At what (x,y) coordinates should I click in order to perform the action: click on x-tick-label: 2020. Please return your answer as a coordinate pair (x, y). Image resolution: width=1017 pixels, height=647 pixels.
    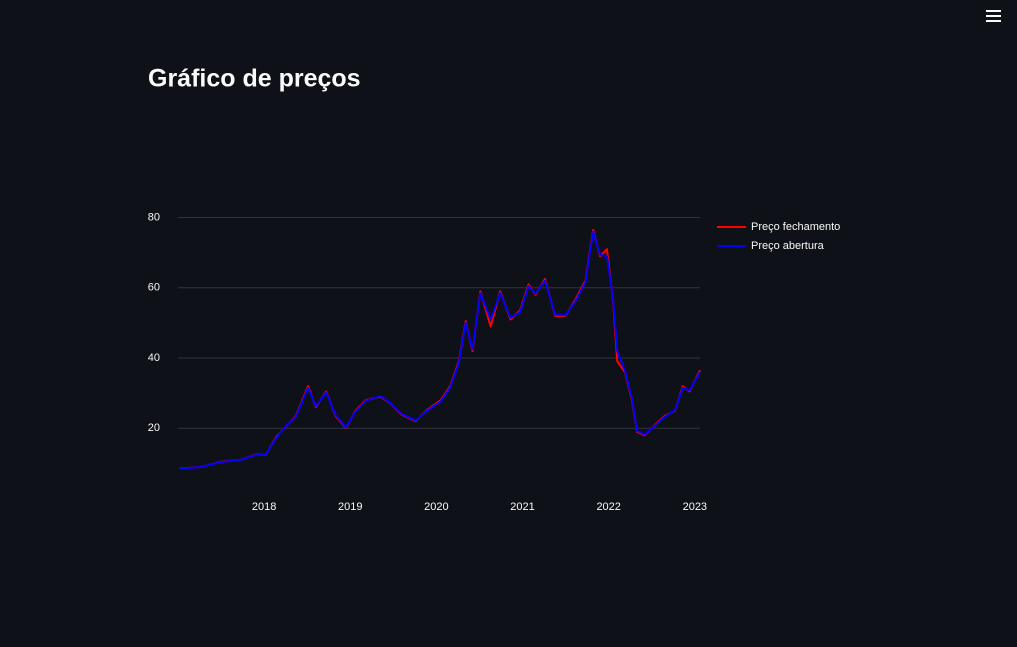
    Looking at the image, I should click on (436, 507).